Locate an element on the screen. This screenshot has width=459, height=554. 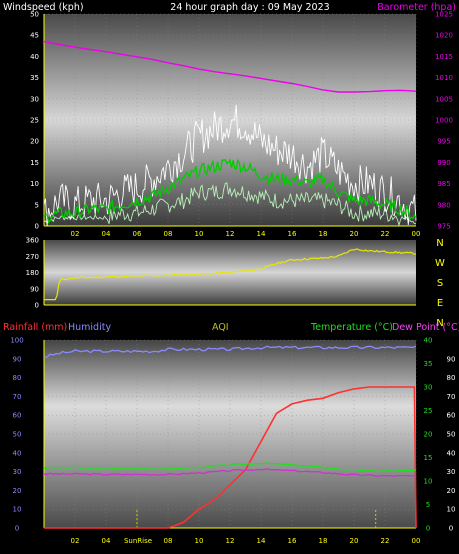
temp-tick-label: 5 is located at coordinates (428, 505).